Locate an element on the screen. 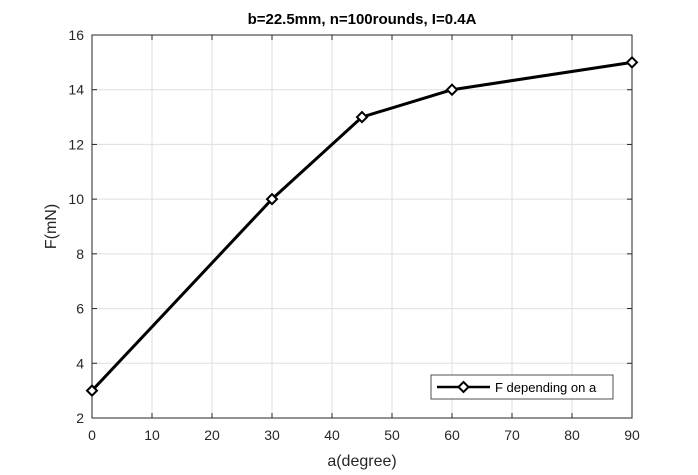  x-axis-label: a(degree) is located at coordinates (361, 461).